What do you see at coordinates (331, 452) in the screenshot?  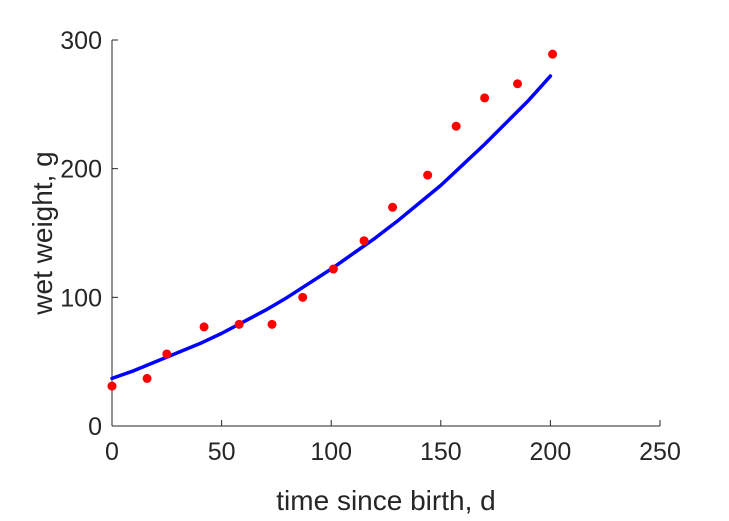 I see `x-tick-label: 100` at bounding box center [331, 452].